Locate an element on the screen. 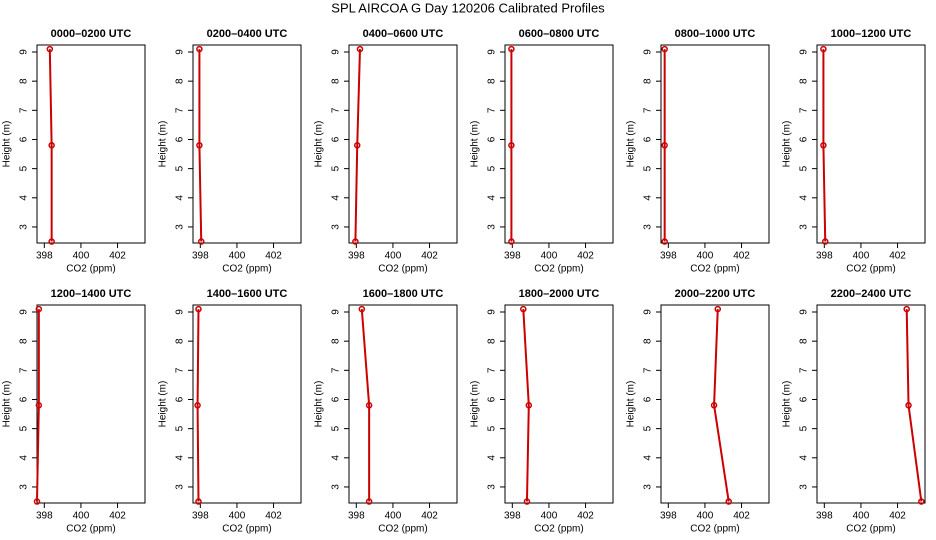 Image resolution: width=936 pixels, height=540 pixels. panel-title: 0600–0800 UTC is located at coordinates (559, 34).